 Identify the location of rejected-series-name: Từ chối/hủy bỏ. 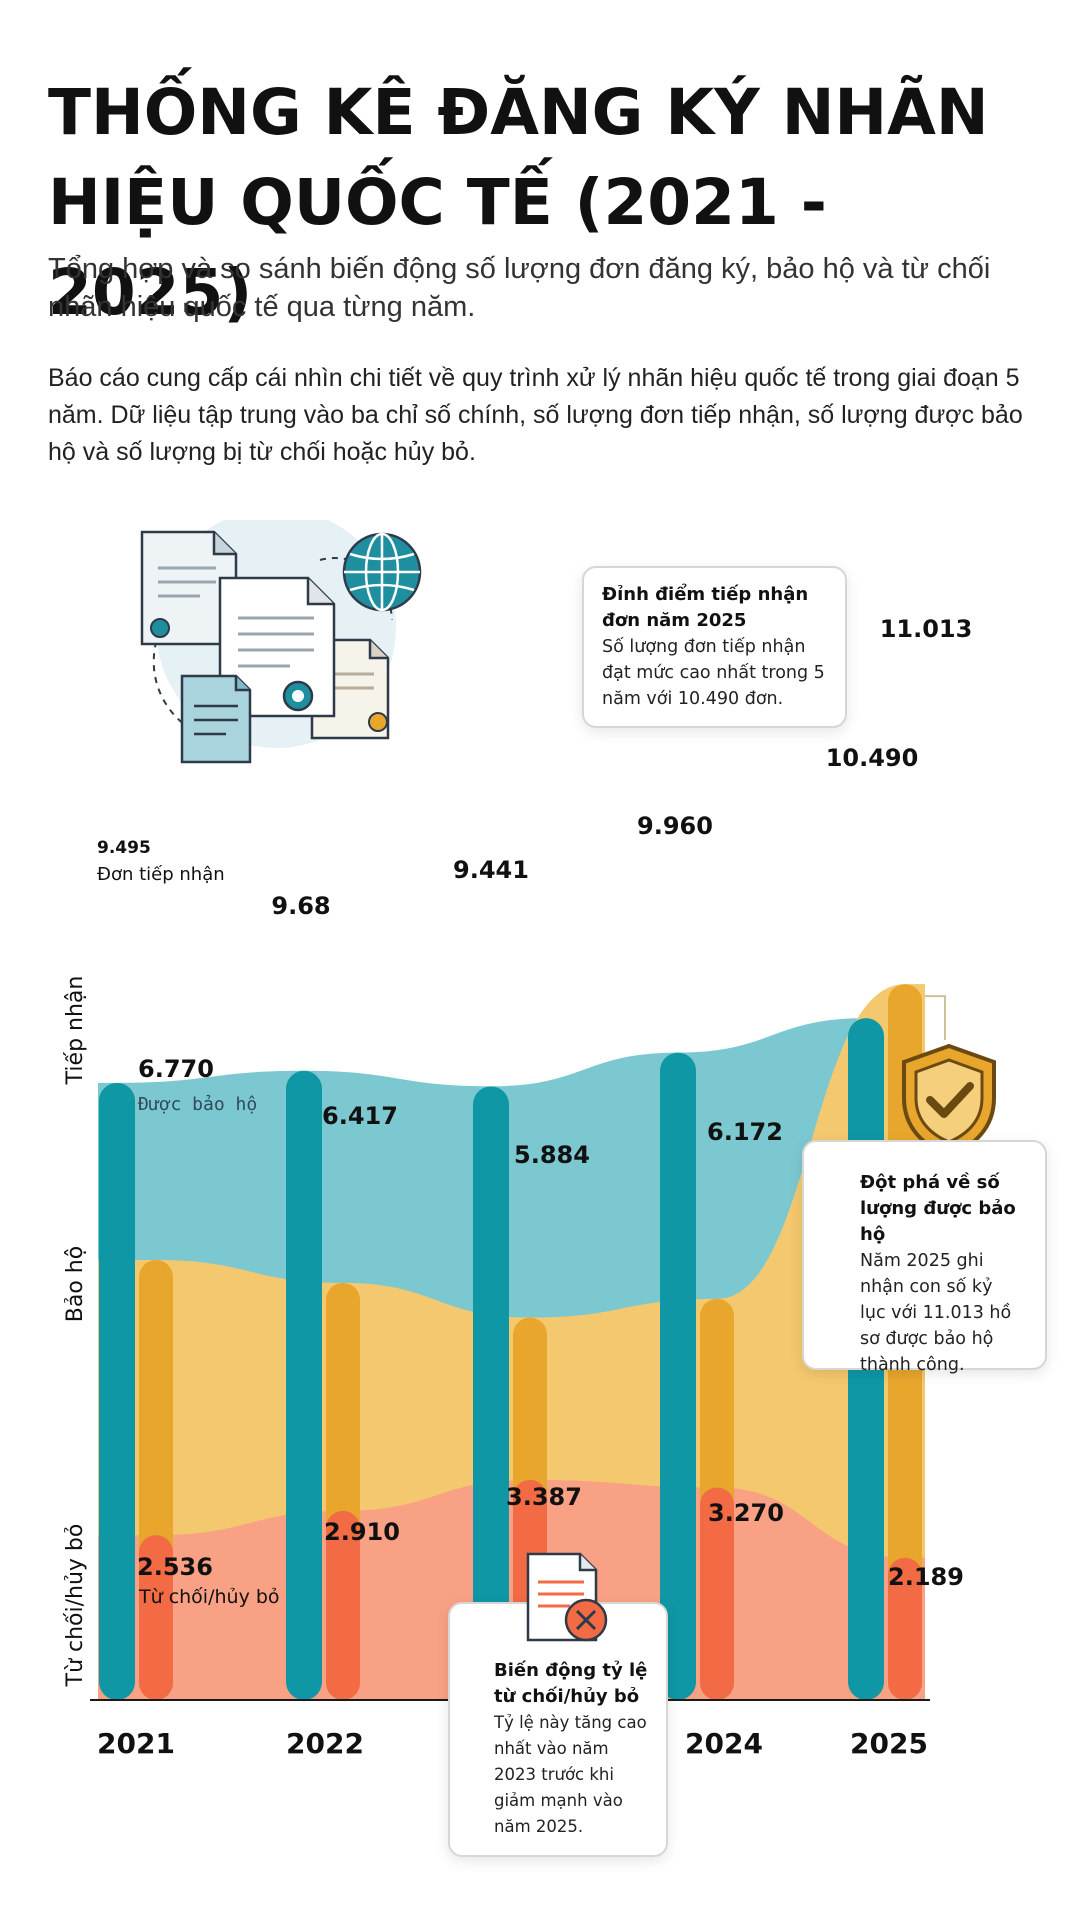
(209, 1597).